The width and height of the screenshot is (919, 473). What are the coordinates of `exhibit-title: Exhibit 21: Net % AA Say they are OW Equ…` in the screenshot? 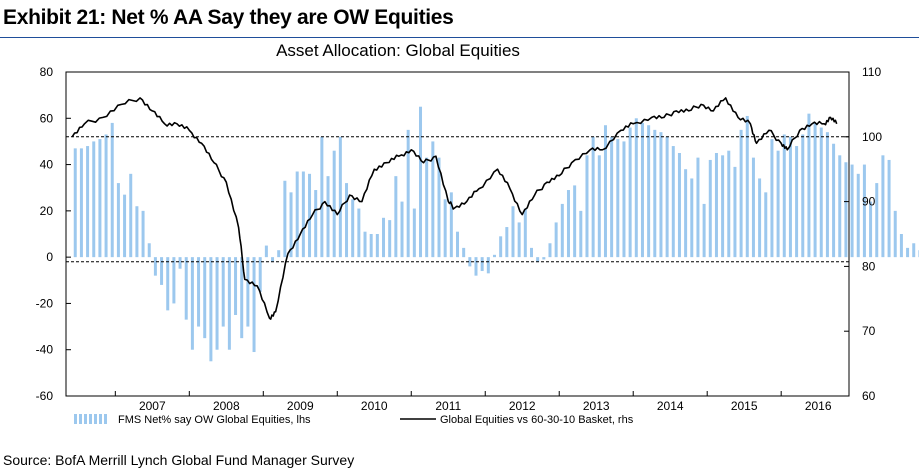 It's located at (228, 17).